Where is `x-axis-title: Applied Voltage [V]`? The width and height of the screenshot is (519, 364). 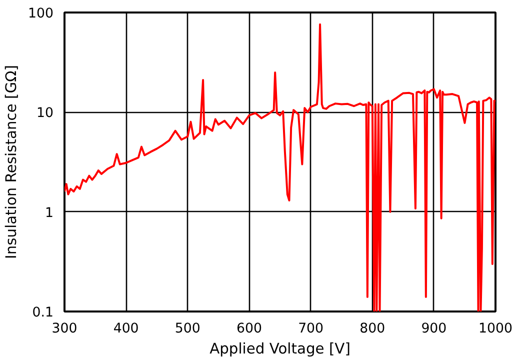
x-axis-title: Applied Voltage [V] is located at coordinates (280, 349).